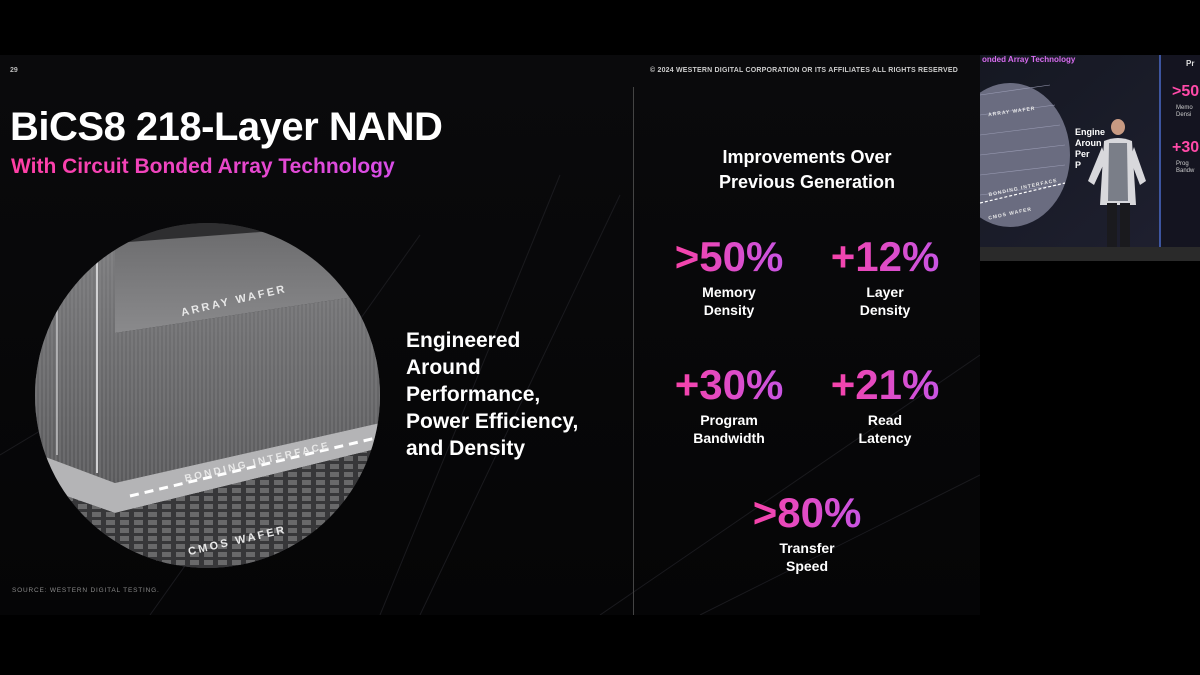  What do you see at coordinates (633, 351) in the screenshot?
I see `vertical-divider` at bounding box center [633, 351].